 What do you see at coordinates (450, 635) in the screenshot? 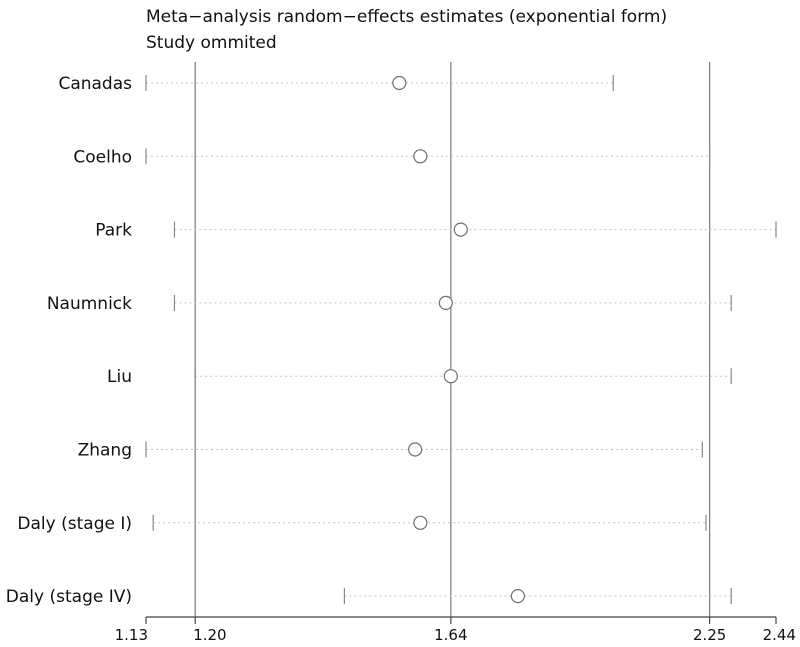
I see `x-tick-label-2: 1.64` at bounding box center [450, 635].